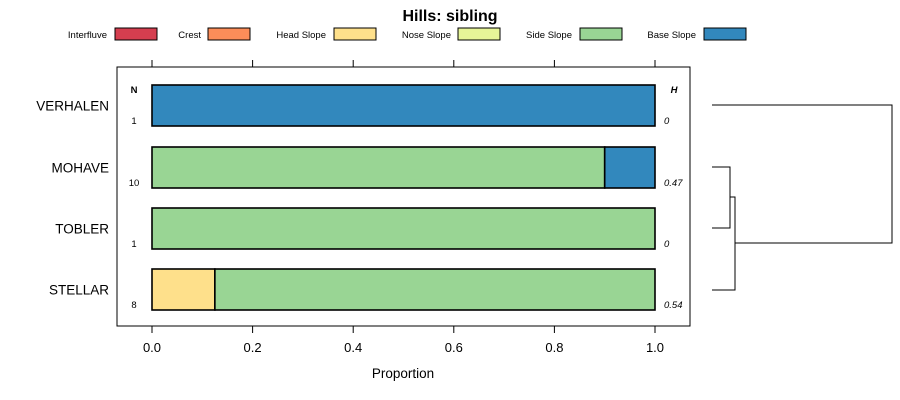  What do you see at coordinates (725, 34) in the screenshot?
I see `legend-swatch-base-slope` at bounding box center [725, 34].